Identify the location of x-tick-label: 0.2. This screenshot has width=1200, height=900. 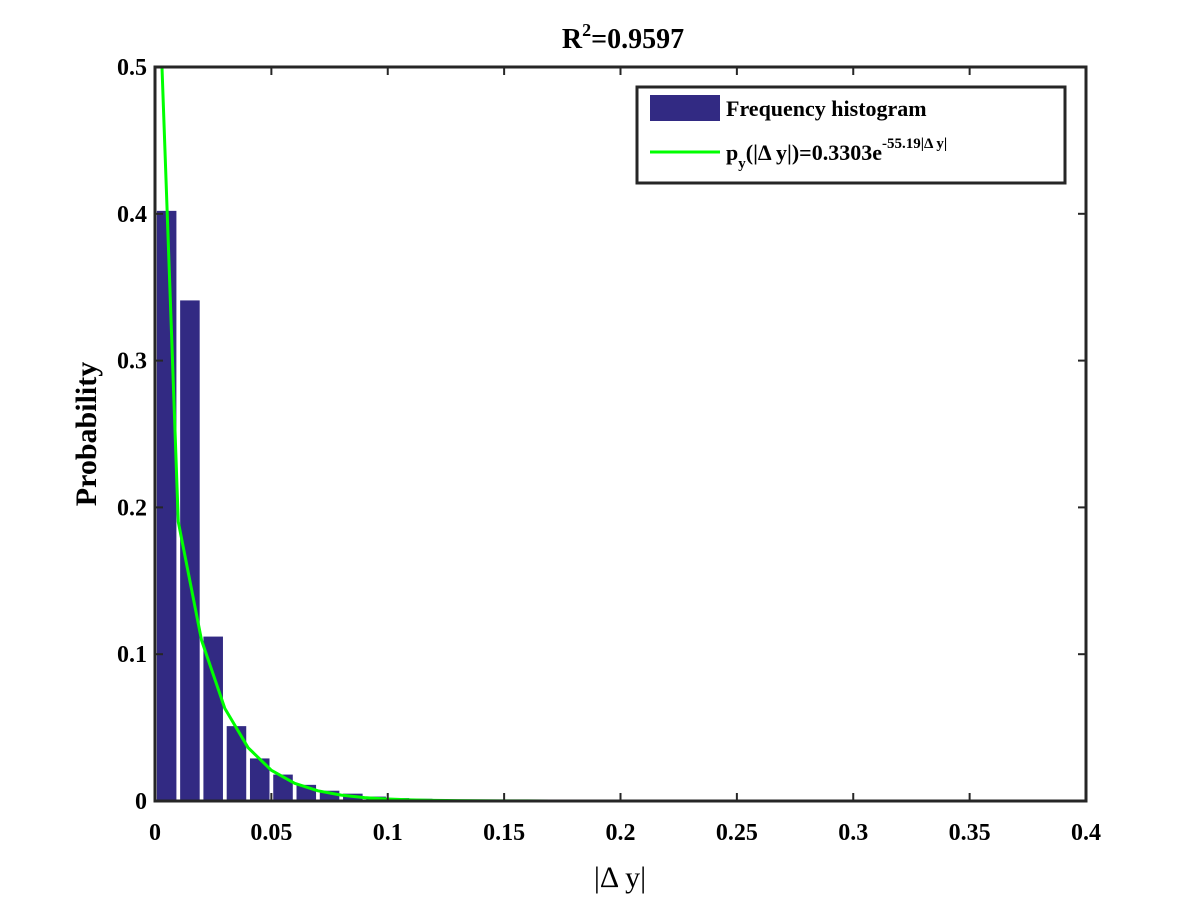
(621, 833).